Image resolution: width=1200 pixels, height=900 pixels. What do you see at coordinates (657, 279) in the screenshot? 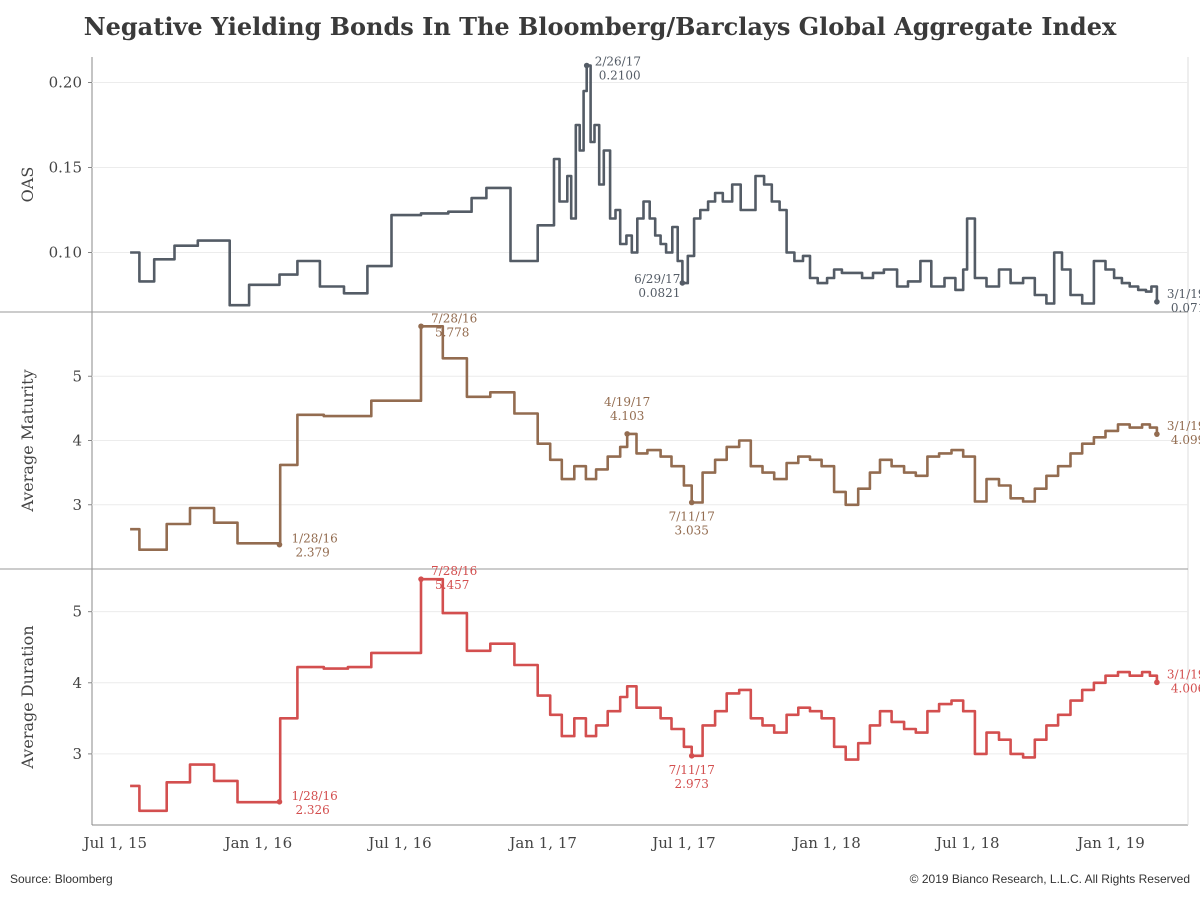
I see `annotation-date: 6/29/17` at bounding box center [657, 279].